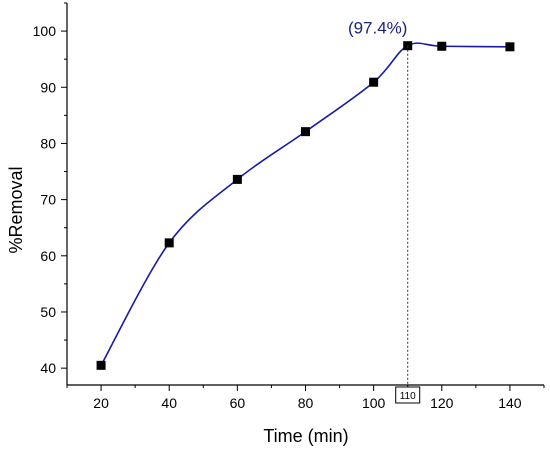 This screenshot has height=454, width=550. I want to click on x-tick-label: 40, so click(169, 403).